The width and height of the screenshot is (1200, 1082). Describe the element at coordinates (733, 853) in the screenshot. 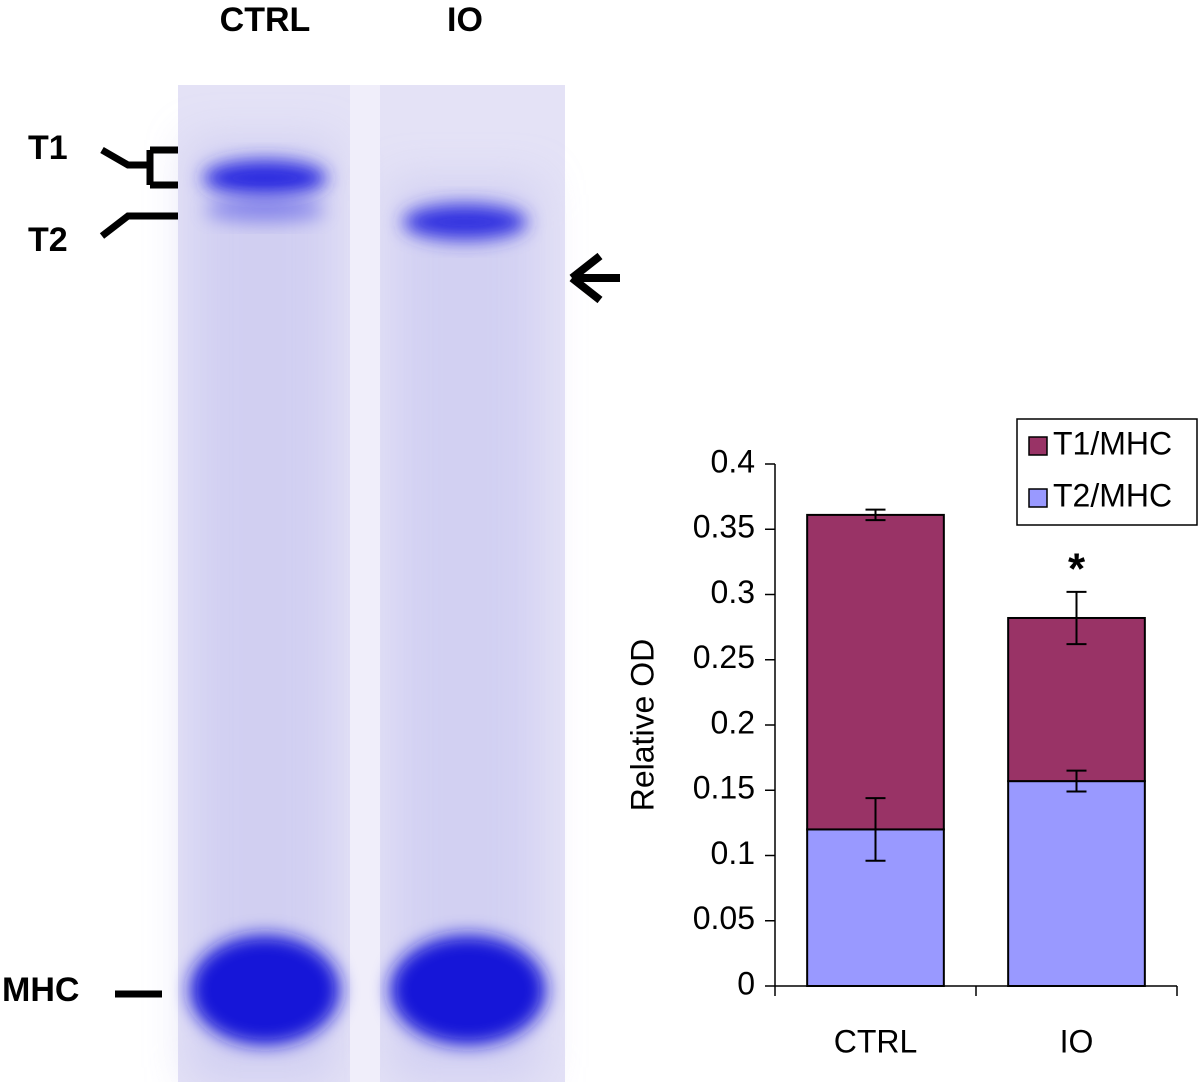

I see `y-tick-label: 0.1` at that location.